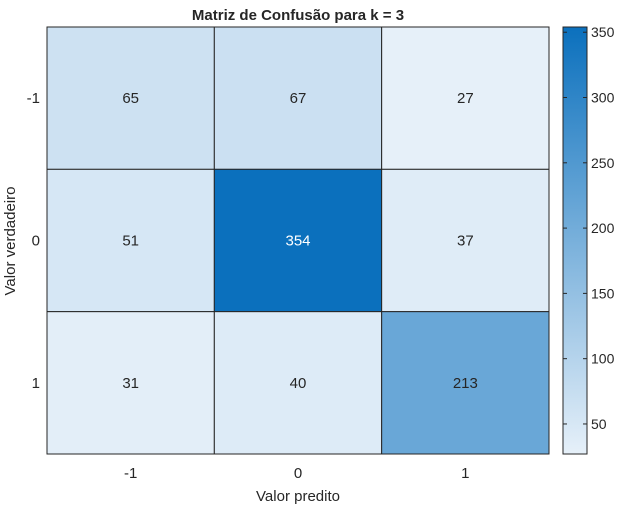 The image size is (627, 514). What do you see at coordinates (603, 359) in the screenshot?
I see `colorbar-tick-label: 100` at bounding box center [603, 359].